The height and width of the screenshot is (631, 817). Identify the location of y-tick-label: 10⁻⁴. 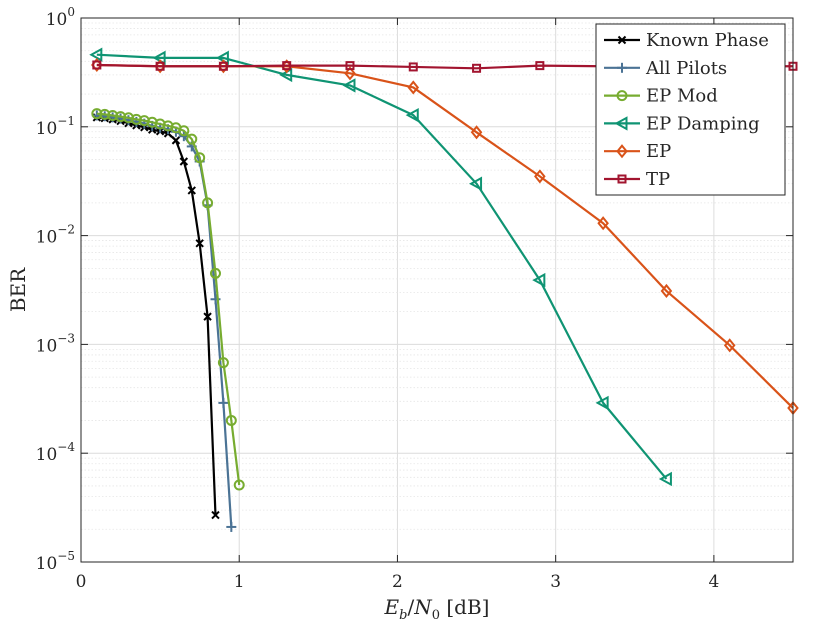
(56, 452).